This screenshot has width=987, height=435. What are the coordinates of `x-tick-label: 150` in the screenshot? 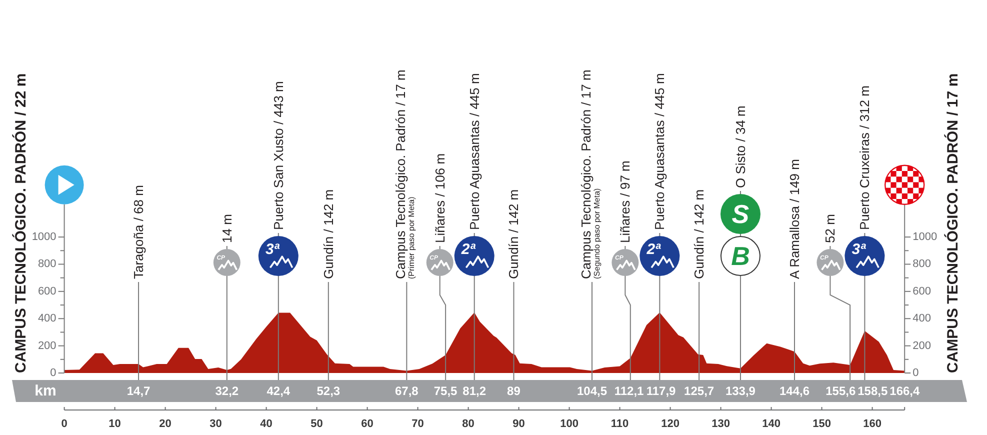 It's located at (821, 424).